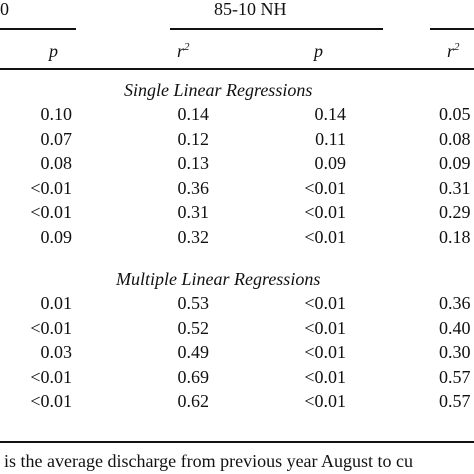 The image size is (474, 474). Describe the element at coordinates (56, 138) in the screenshot. I see `table-cell: 0.07` at that location.